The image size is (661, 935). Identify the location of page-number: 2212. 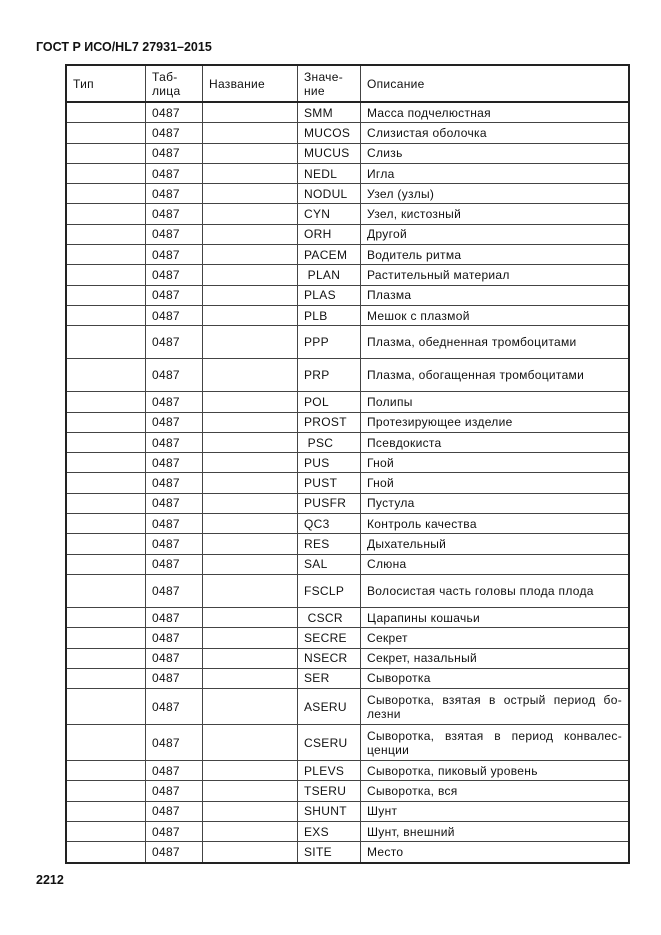
(50, 880).